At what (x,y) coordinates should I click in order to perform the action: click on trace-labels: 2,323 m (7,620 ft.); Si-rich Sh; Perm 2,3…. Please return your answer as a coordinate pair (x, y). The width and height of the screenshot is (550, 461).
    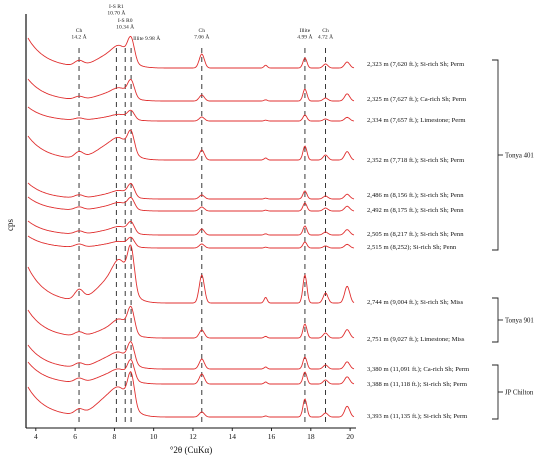
    Looking at the image, I should click on (418, 240).